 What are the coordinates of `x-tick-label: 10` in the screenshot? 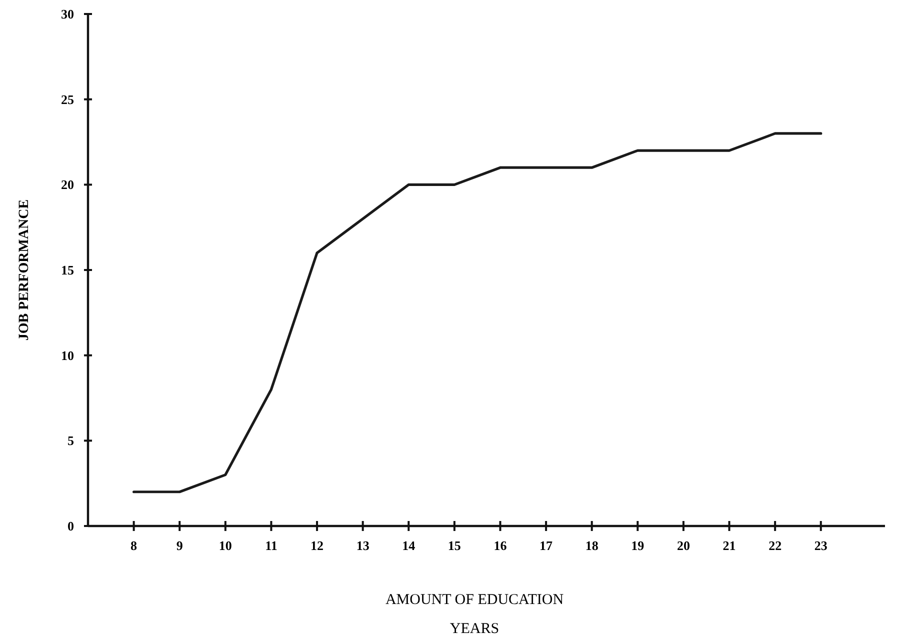 It's located at (225, 545).